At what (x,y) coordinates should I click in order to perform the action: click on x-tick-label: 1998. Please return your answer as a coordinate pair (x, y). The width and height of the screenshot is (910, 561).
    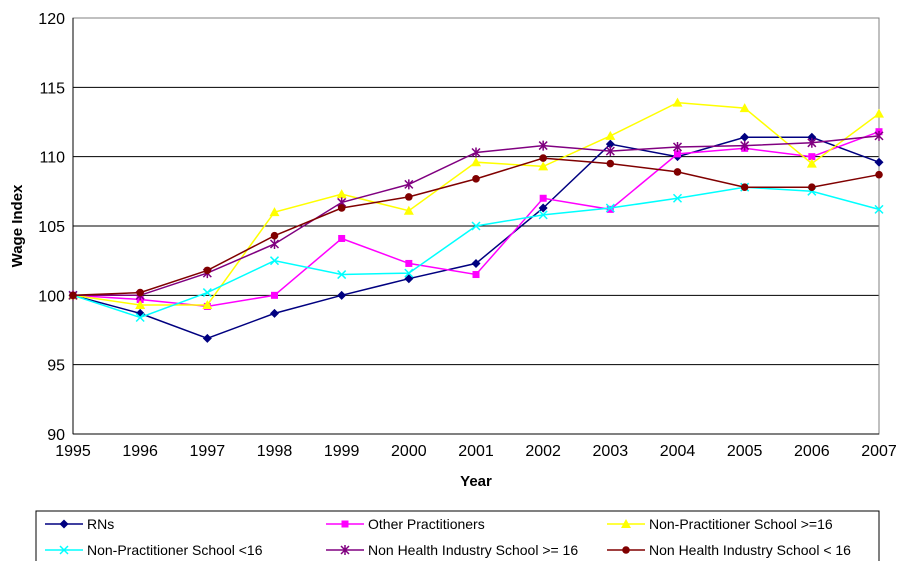
    Looking at the image, I should click on (275, 451).